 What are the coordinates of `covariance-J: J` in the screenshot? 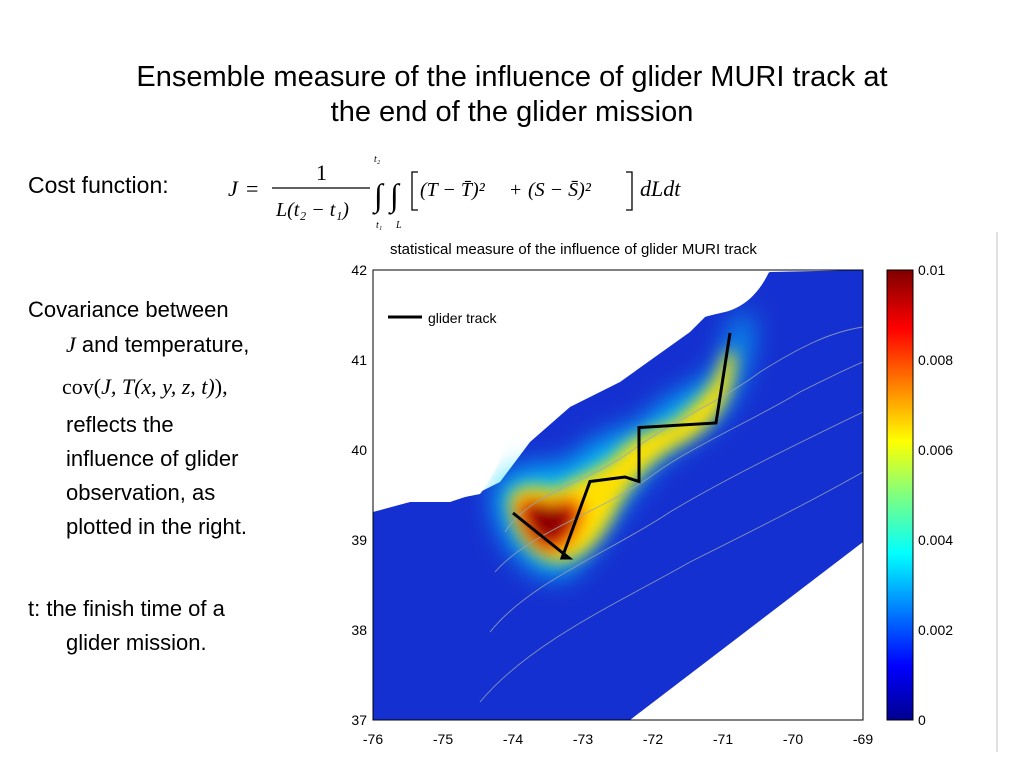 It's located at (71, 344).